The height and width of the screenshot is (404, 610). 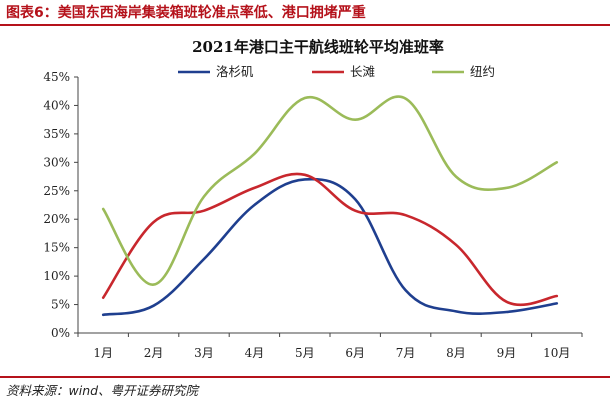 I want to click on x-tick-label: 6月, so click(x=355, y=353).